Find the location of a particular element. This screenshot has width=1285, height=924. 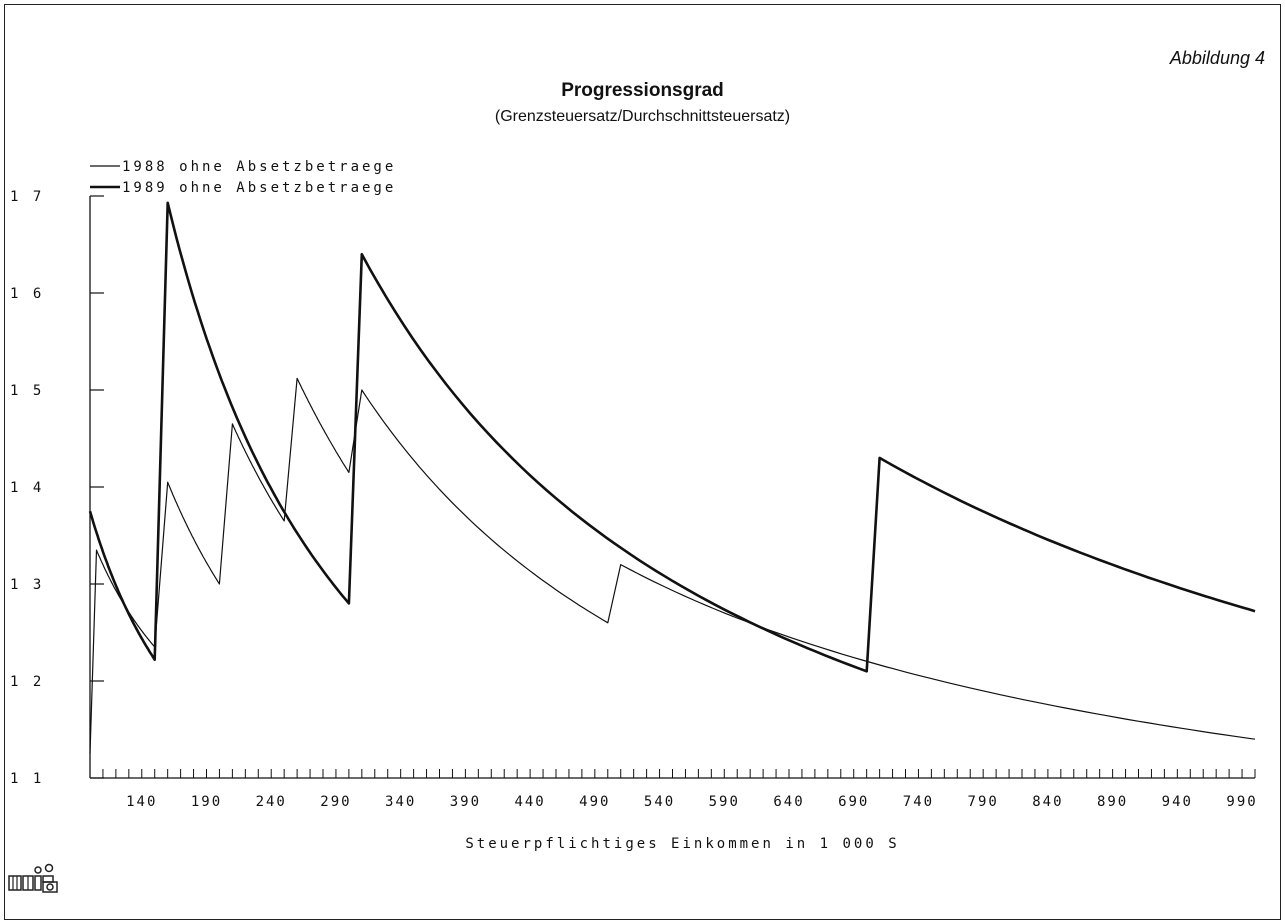

legend-label-1: 1988 ohne Absetzbetraege is located at coordinates (259, 167).